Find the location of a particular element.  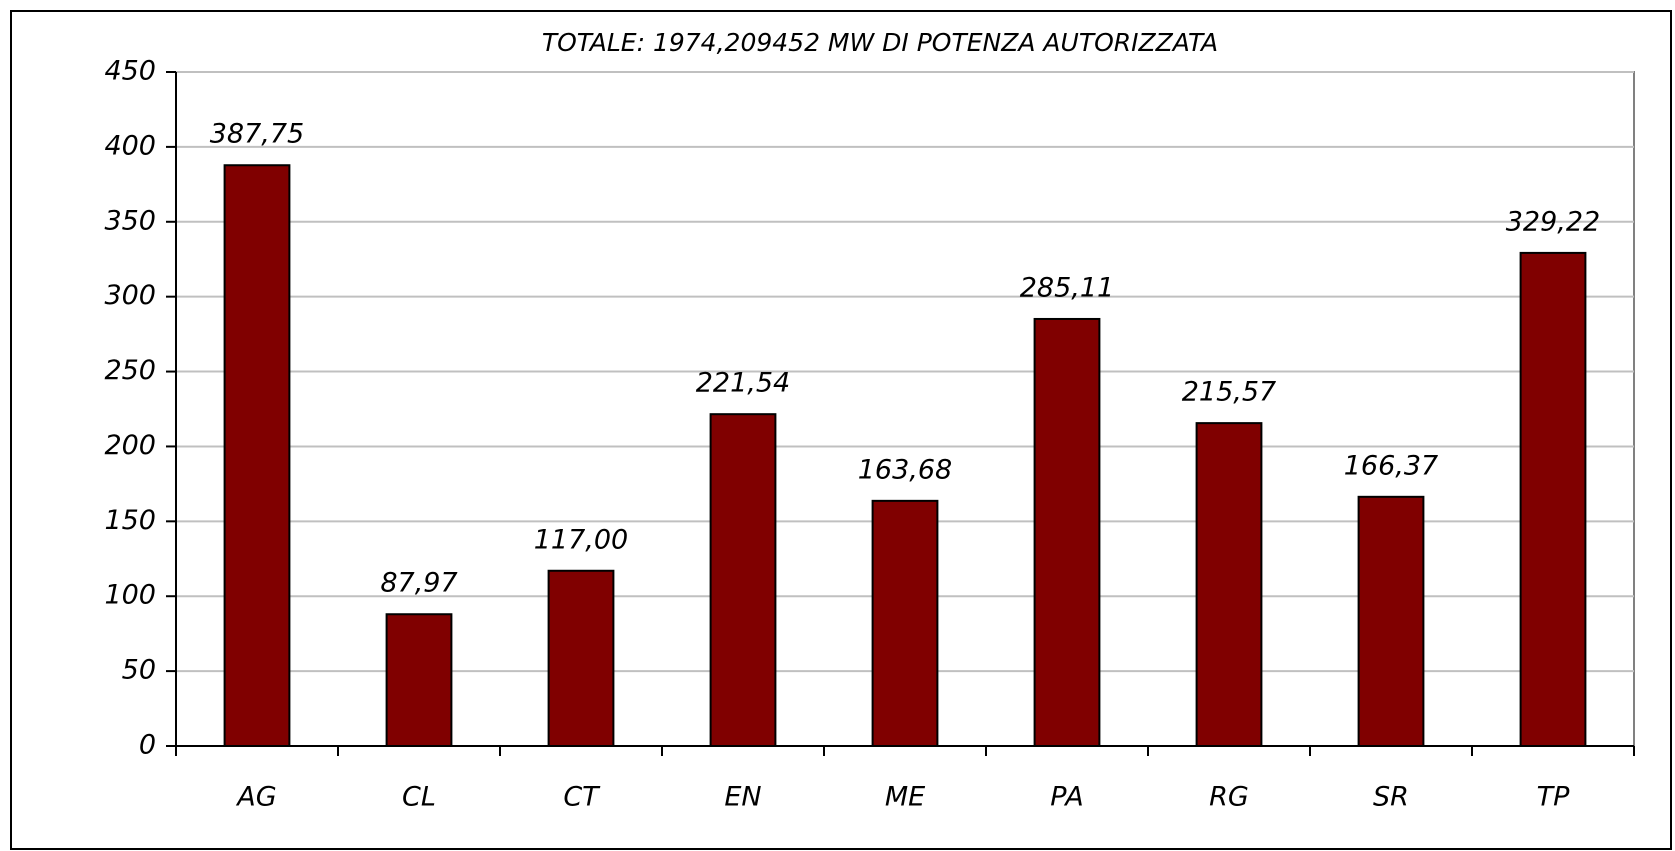

y-tick-label: 100 is located at coordinates (130, 595).